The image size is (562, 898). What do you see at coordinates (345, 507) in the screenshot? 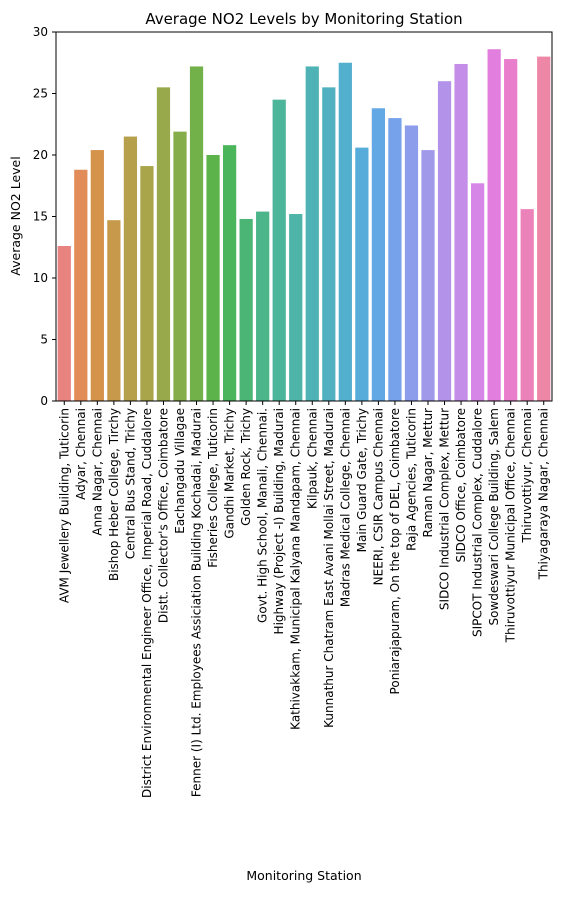
I see `x-tick-label: Madras Medical College, Chennai` at bounding box center [345, 507].